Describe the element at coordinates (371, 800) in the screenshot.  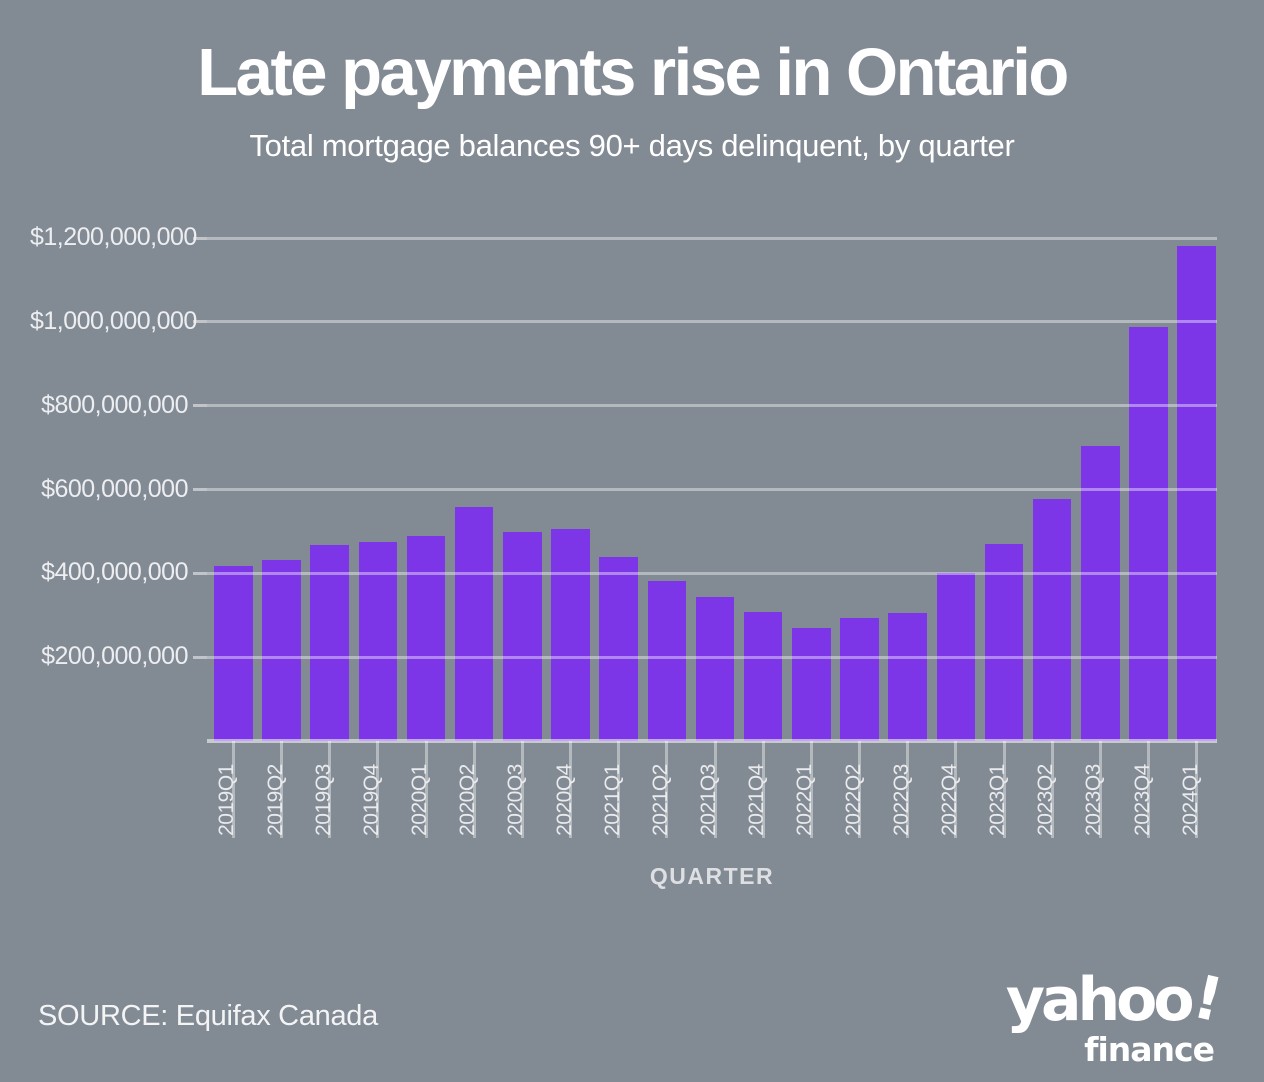
I see `x-tick-label: 2019Q4` at that location.